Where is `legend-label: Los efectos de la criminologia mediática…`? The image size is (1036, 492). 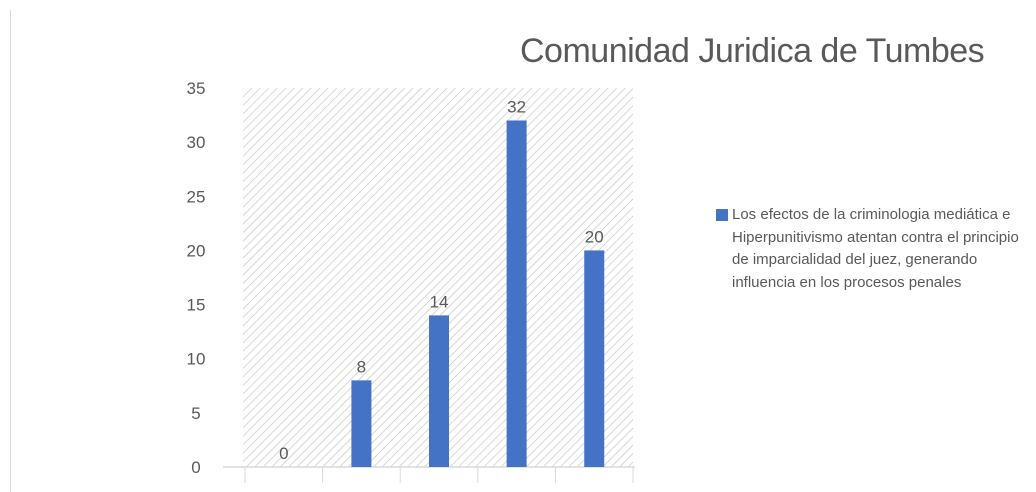 legend-label: Los efectos de la criminologia mediática… is located at coordinates (875, 248).